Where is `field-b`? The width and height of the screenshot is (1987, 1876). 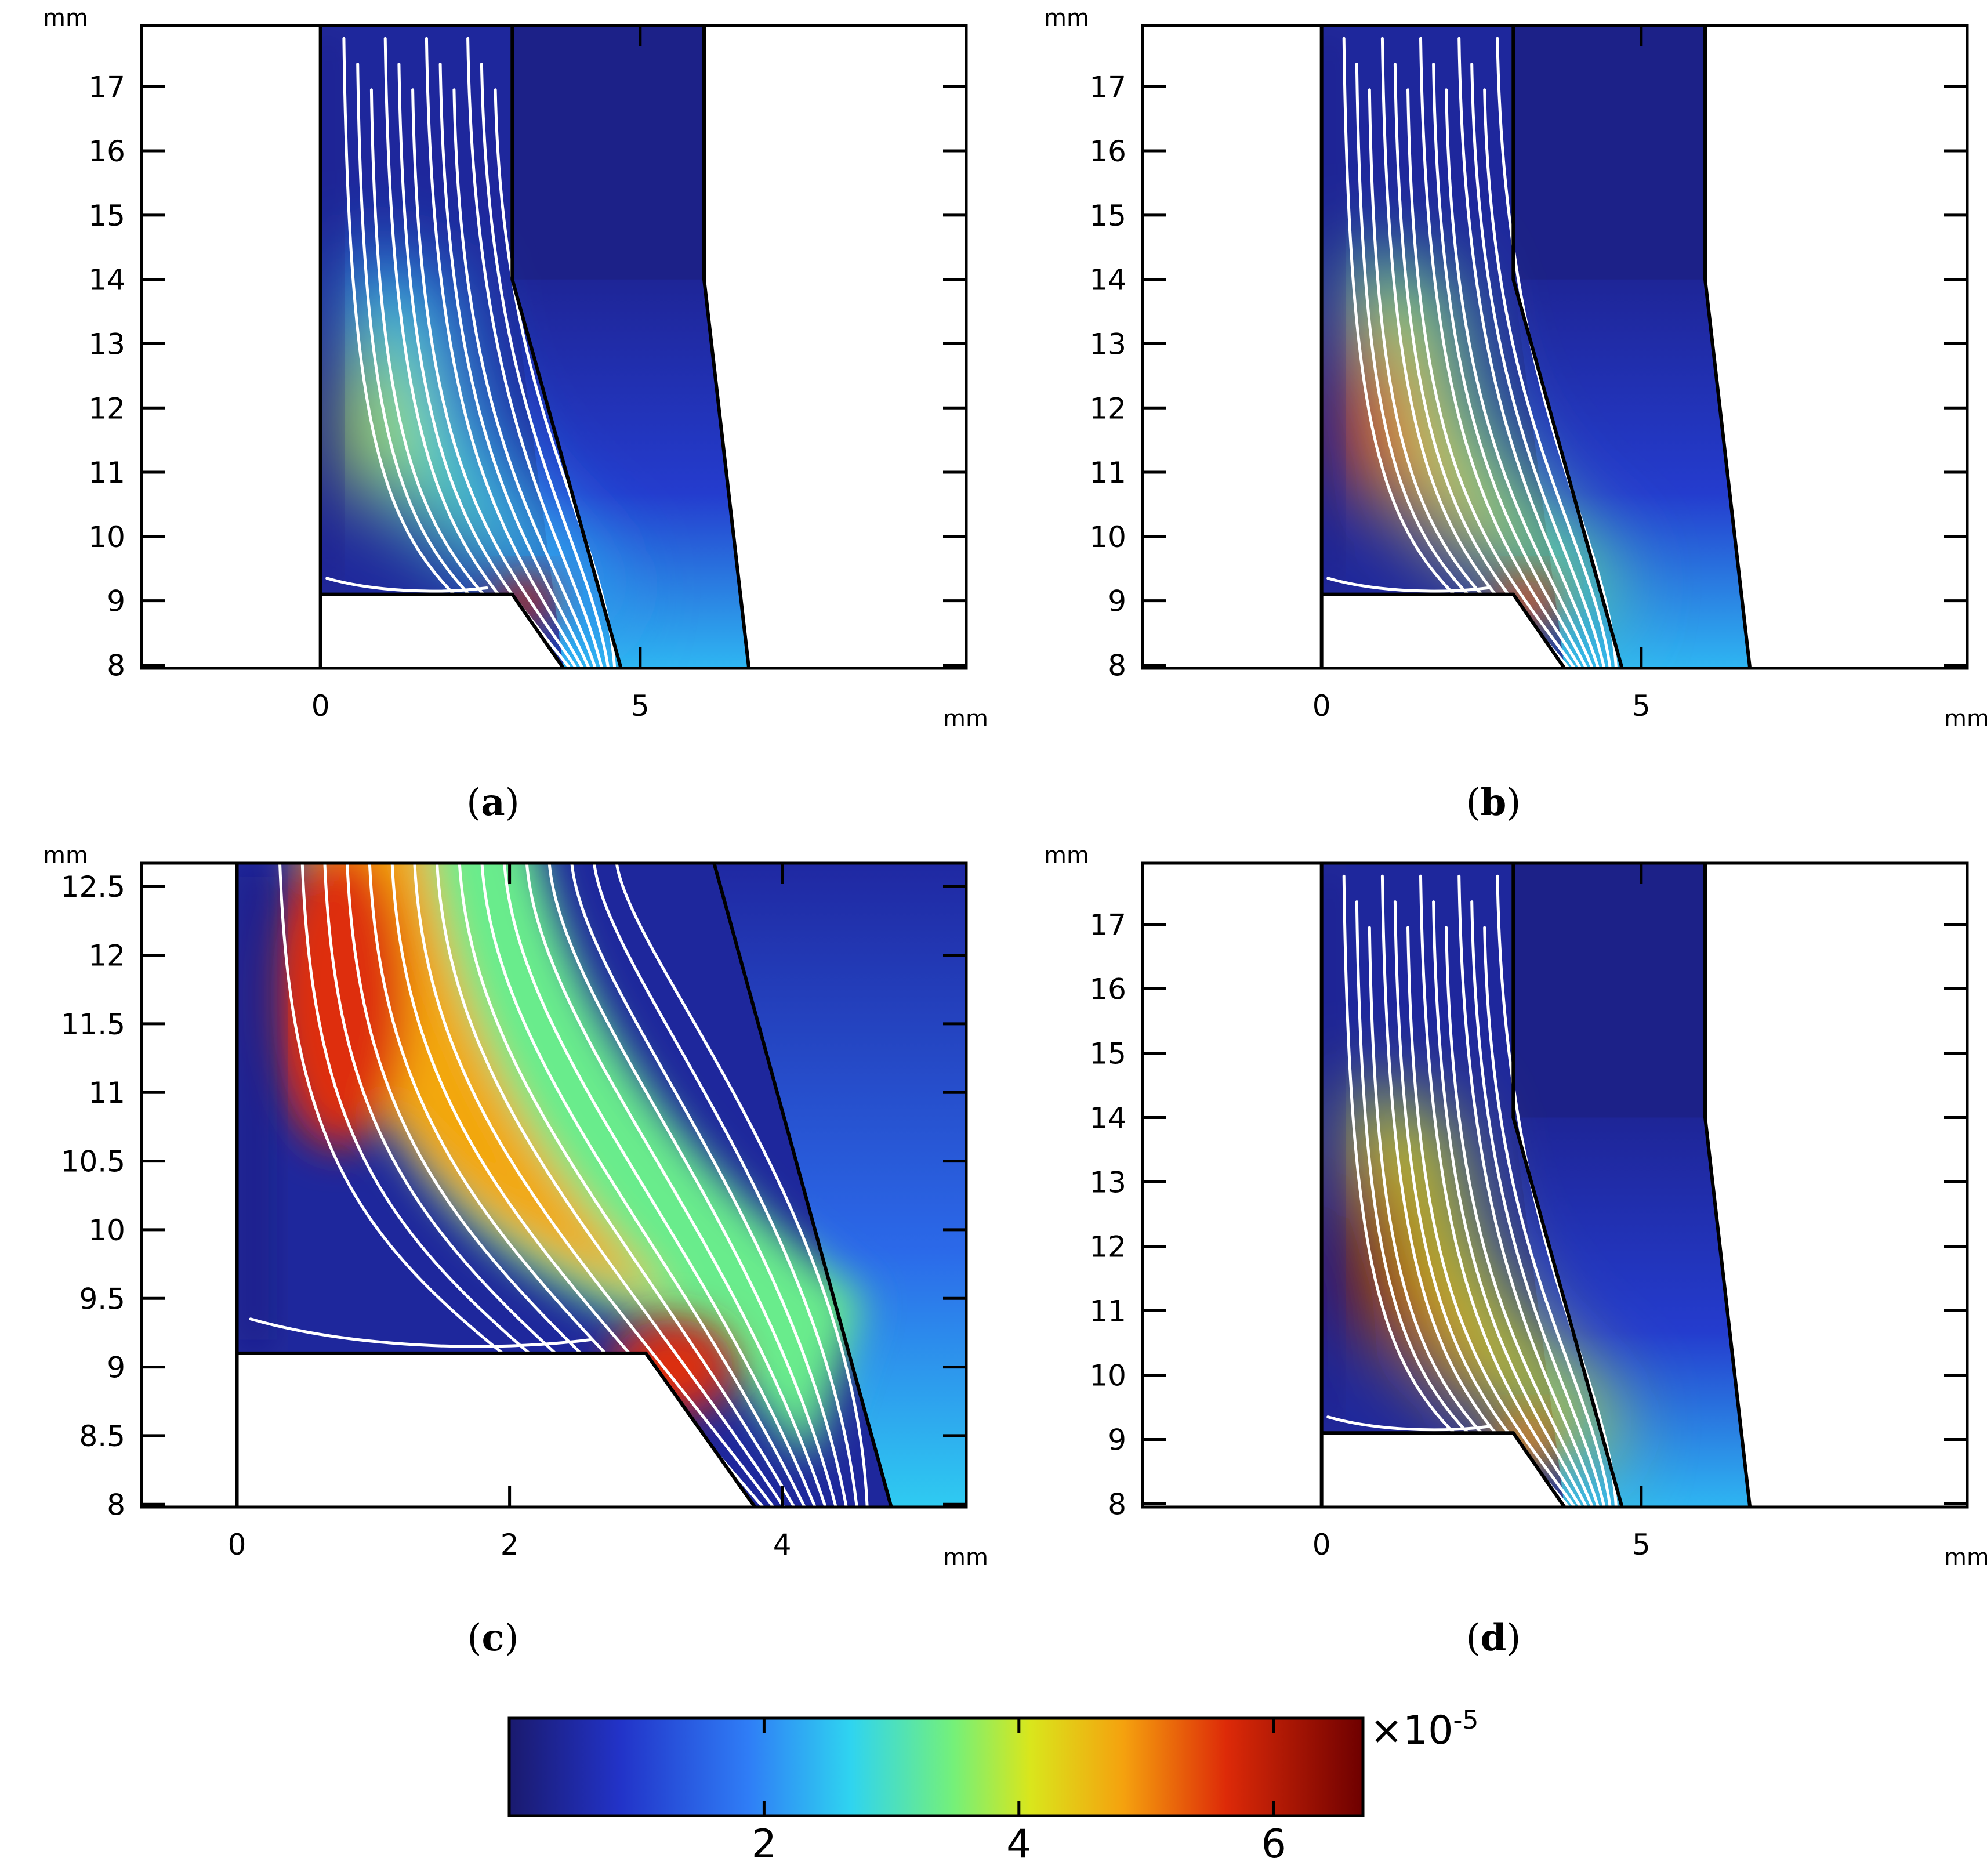 field-b is located at coordinates (1536, 347).